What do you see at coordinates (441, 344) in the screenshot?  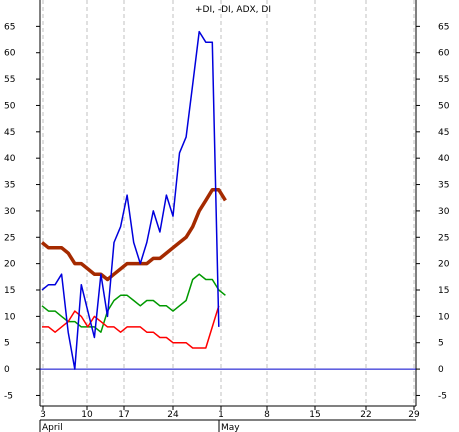 I see `y-tick-label-right: 5` at bounding box center [441, 344].